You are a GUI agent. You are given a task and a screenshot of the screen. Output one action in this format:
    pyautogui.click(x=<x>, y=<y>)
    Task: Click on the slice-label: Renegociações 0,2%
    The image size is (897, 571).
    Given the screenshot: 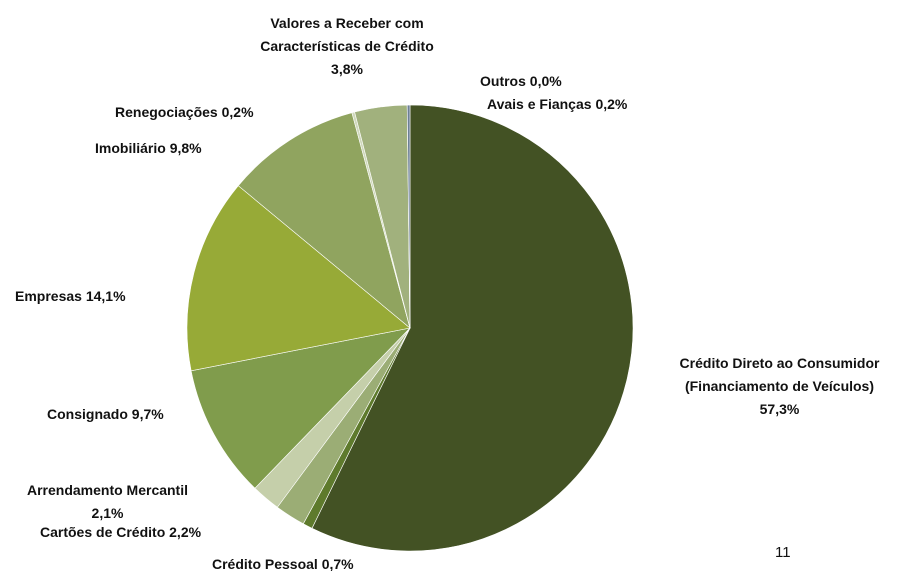 What is the action you would take?
    pyautogui.click(x=215, y=112)
    